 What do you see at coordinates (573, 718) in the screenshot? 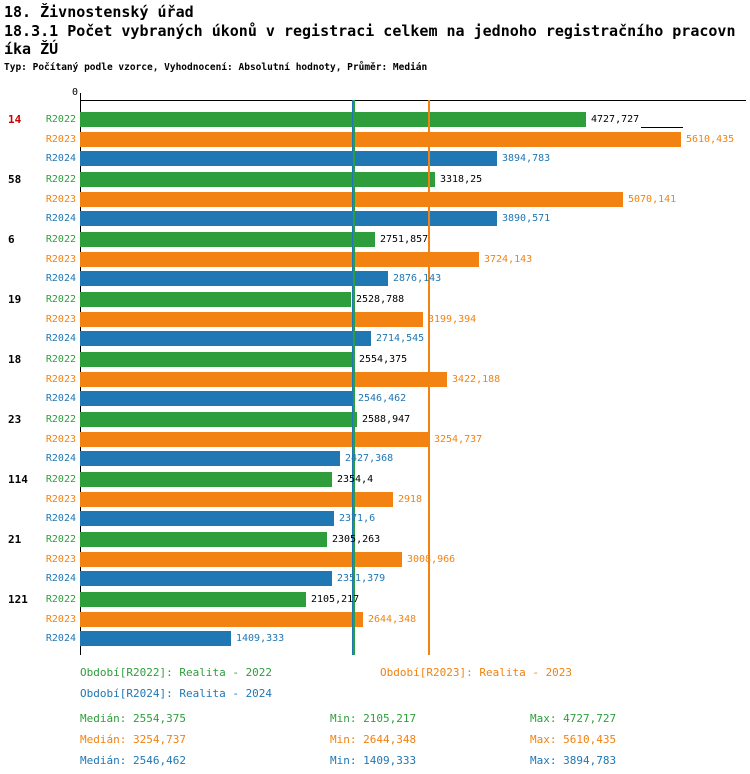
I see `stat-max-r2022: Max: 4727,727` at bounding box center [573, 718].